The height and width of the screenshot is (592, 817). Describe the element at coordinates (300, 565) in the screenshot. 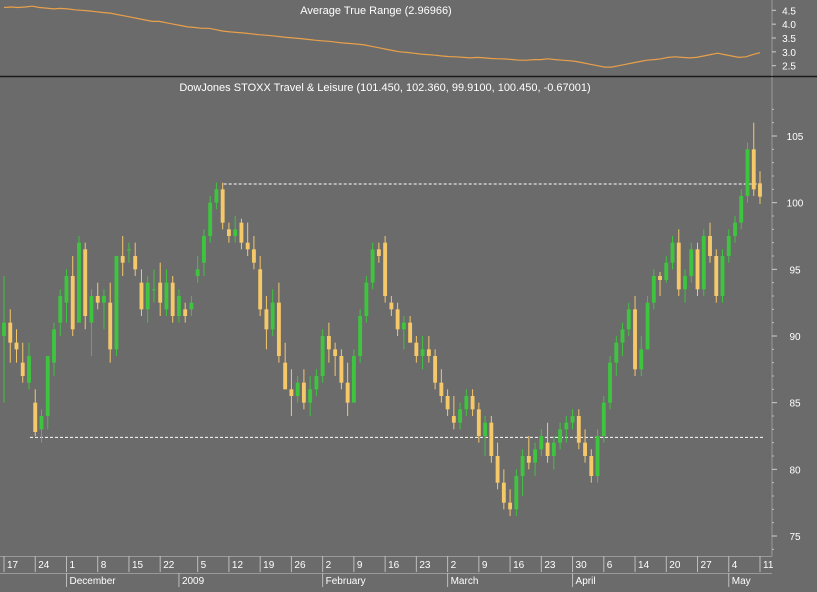

I see `x-tick-label: 26` at that location.